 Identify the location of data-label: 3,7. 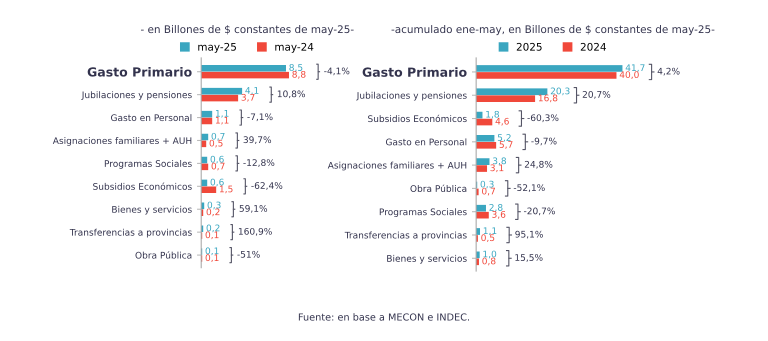
(248, 98).